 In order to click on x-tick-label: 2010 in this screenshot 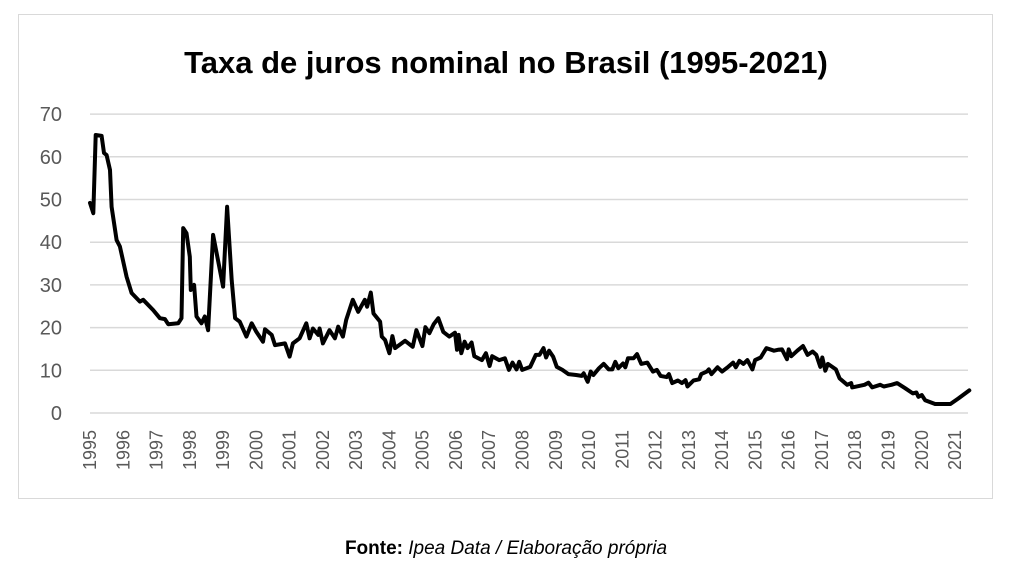, I will do `click(589, 450)`.